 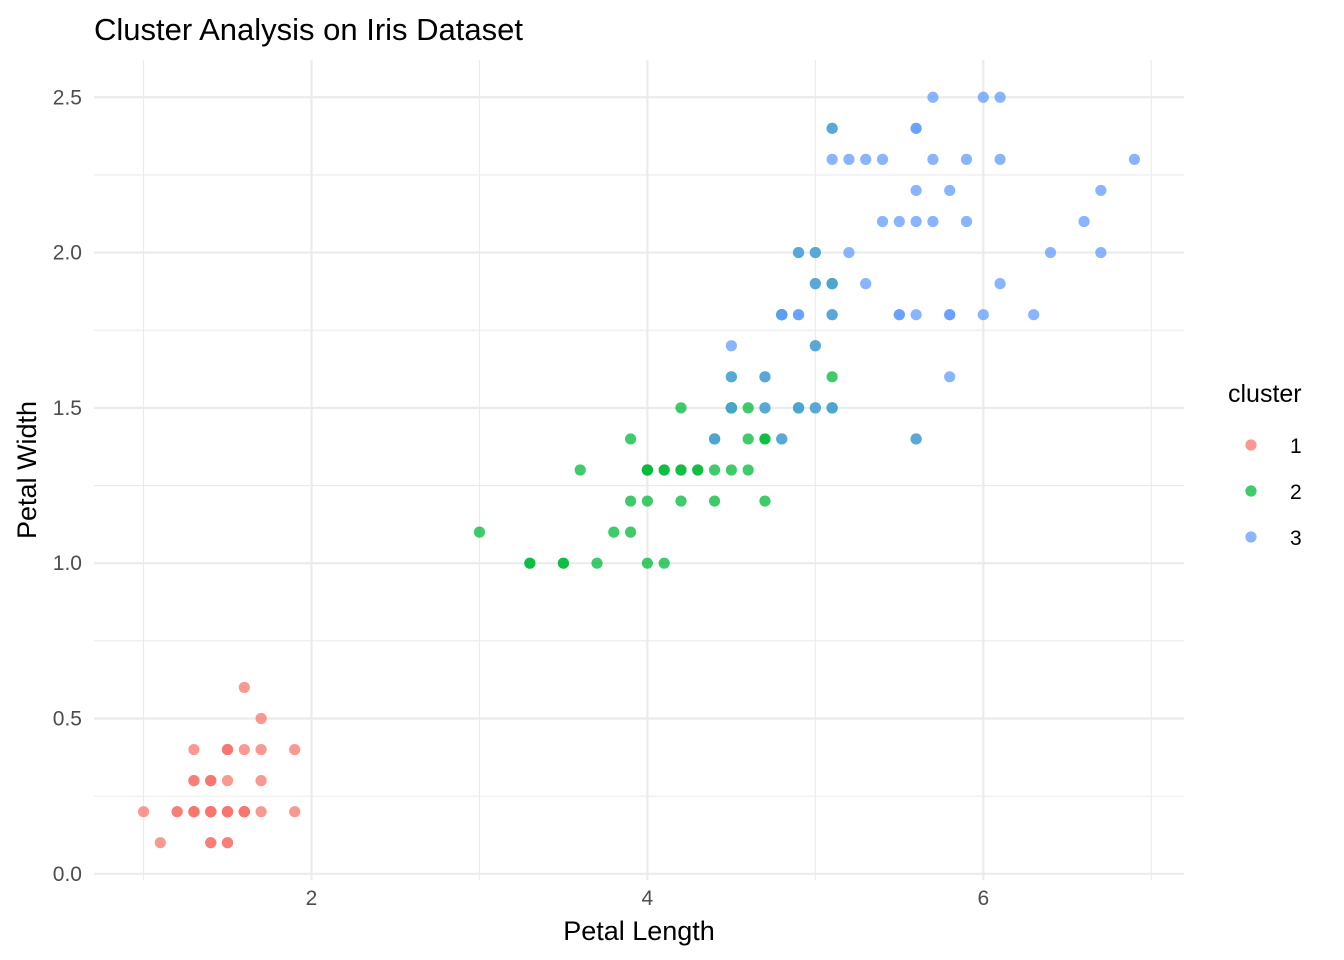 I want to click on y-tick-label: 1.5, so click(x=67, y=408).